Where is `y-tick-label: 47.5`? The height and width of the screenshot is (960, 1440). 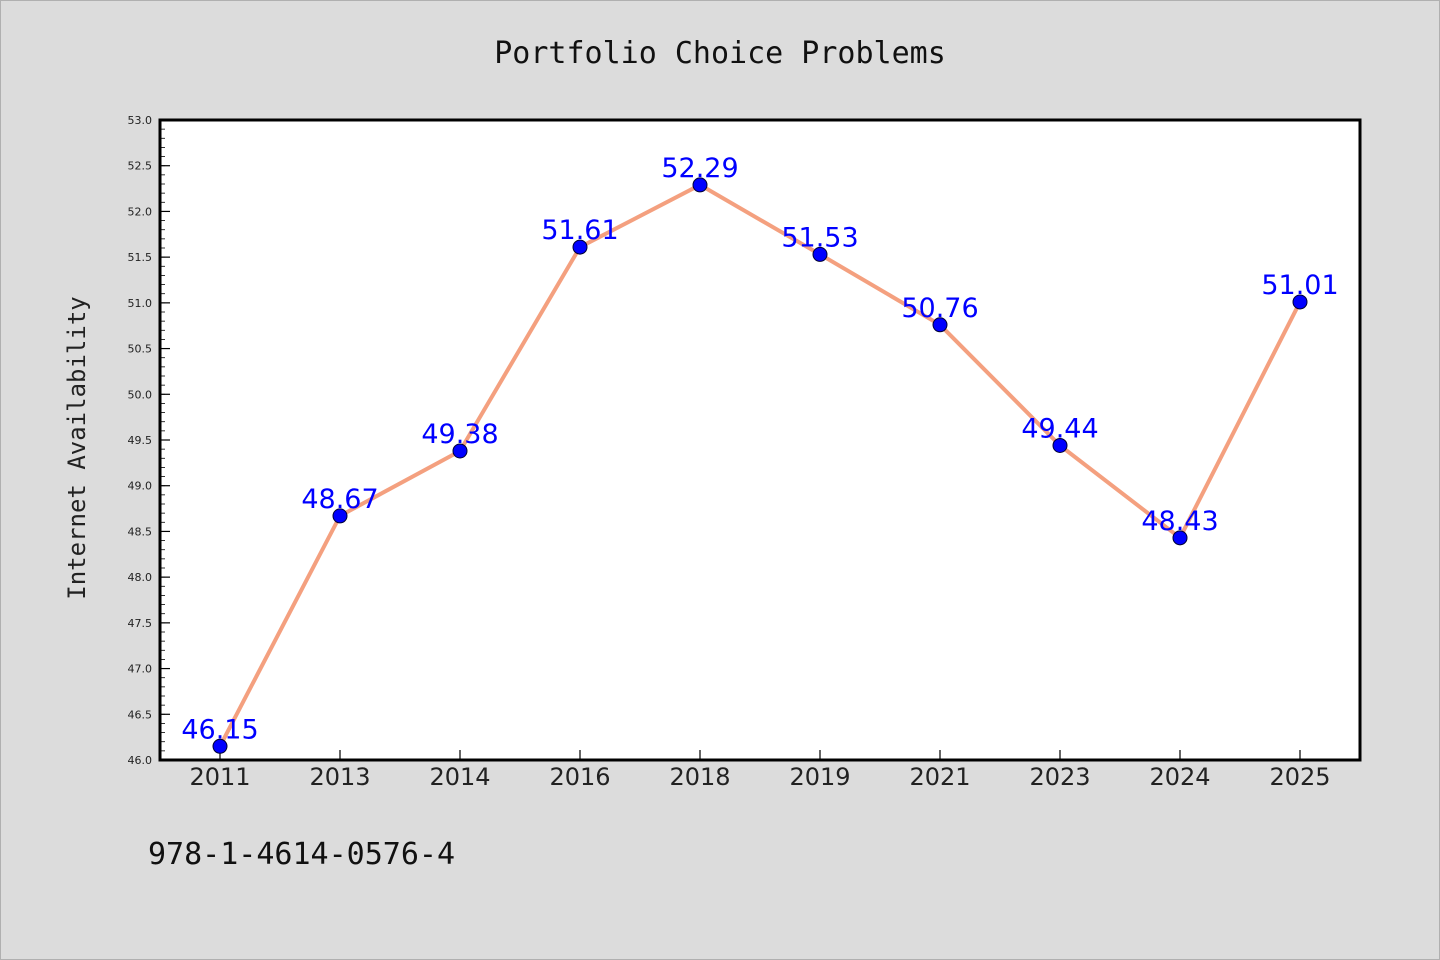 y-tick-label: 47.5 is located at coordinates (140, 623).